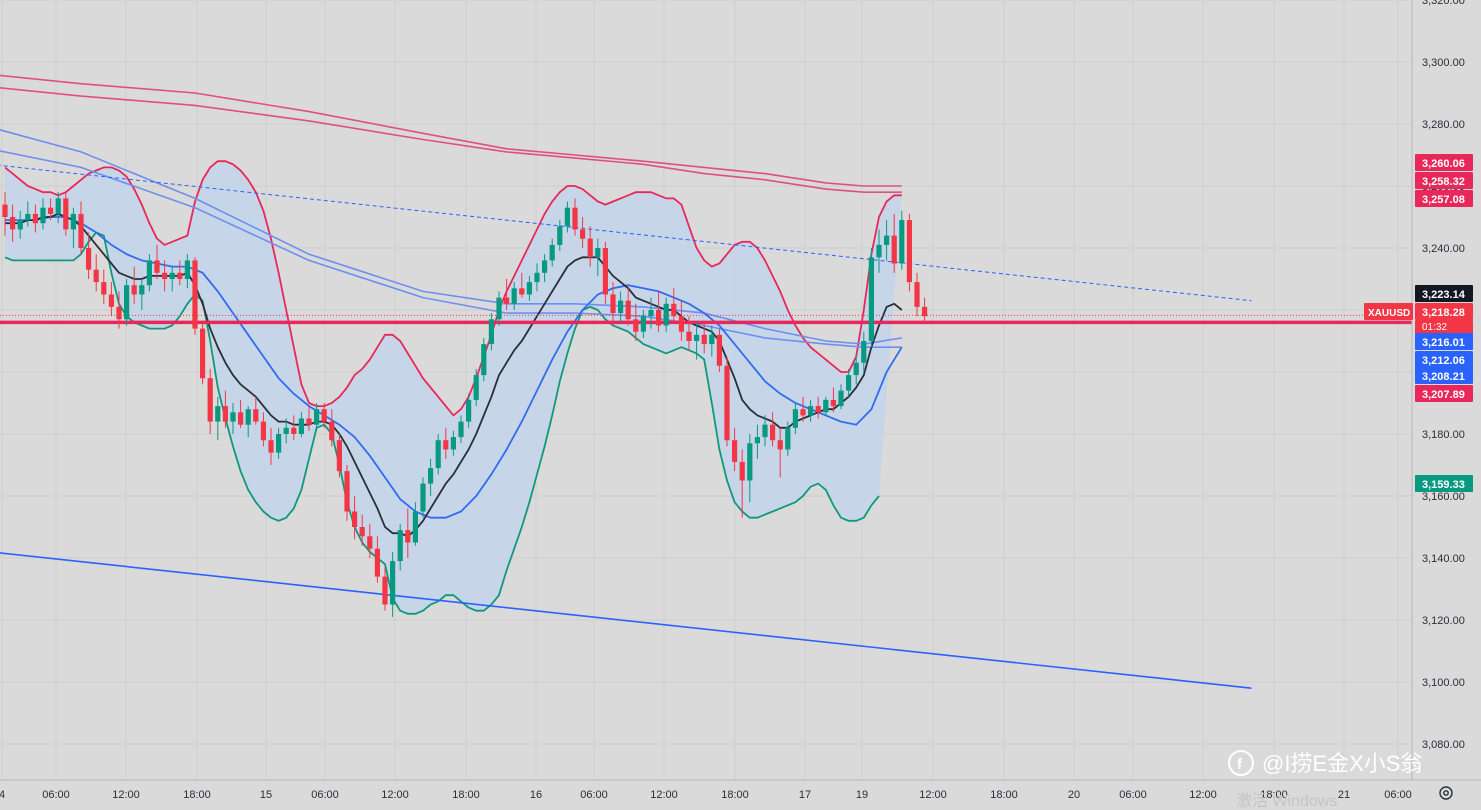 The width and height of the screenshot is (1481, 810). I want to click on symbol-badge: XAUUSD, so click(1388, 311).